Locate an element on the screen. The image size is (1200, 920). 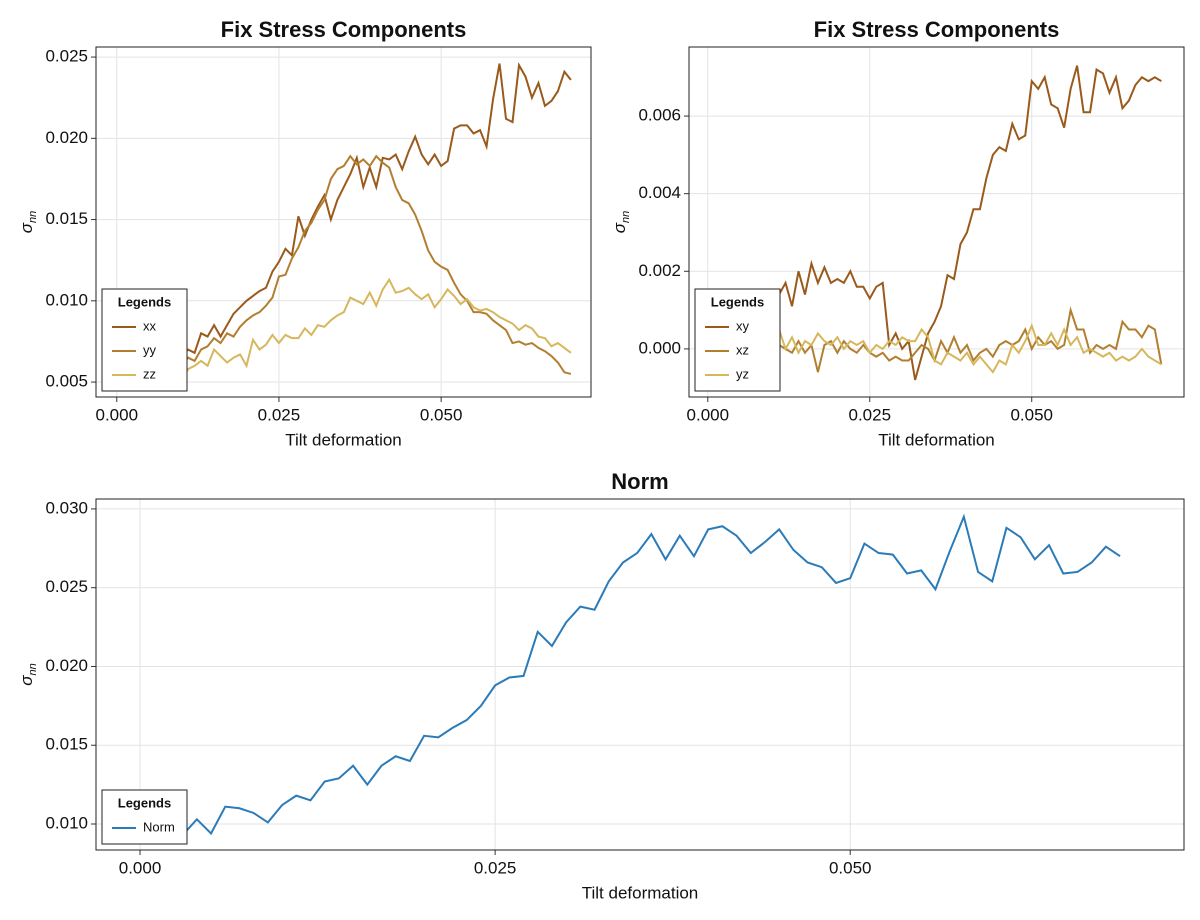
y-tick-label: 0.002 is located at coordinates (659, 270).